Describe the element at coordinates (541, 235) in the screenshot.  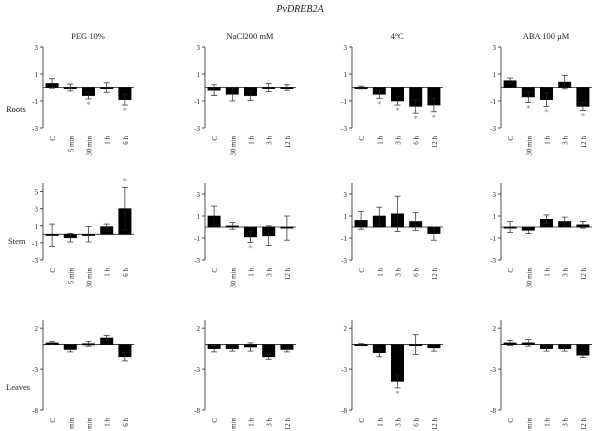
I see `panel-stem-aba-100-m: -3 -1 1 3 C 30 min 1 h 3 h 12 h` at that location.